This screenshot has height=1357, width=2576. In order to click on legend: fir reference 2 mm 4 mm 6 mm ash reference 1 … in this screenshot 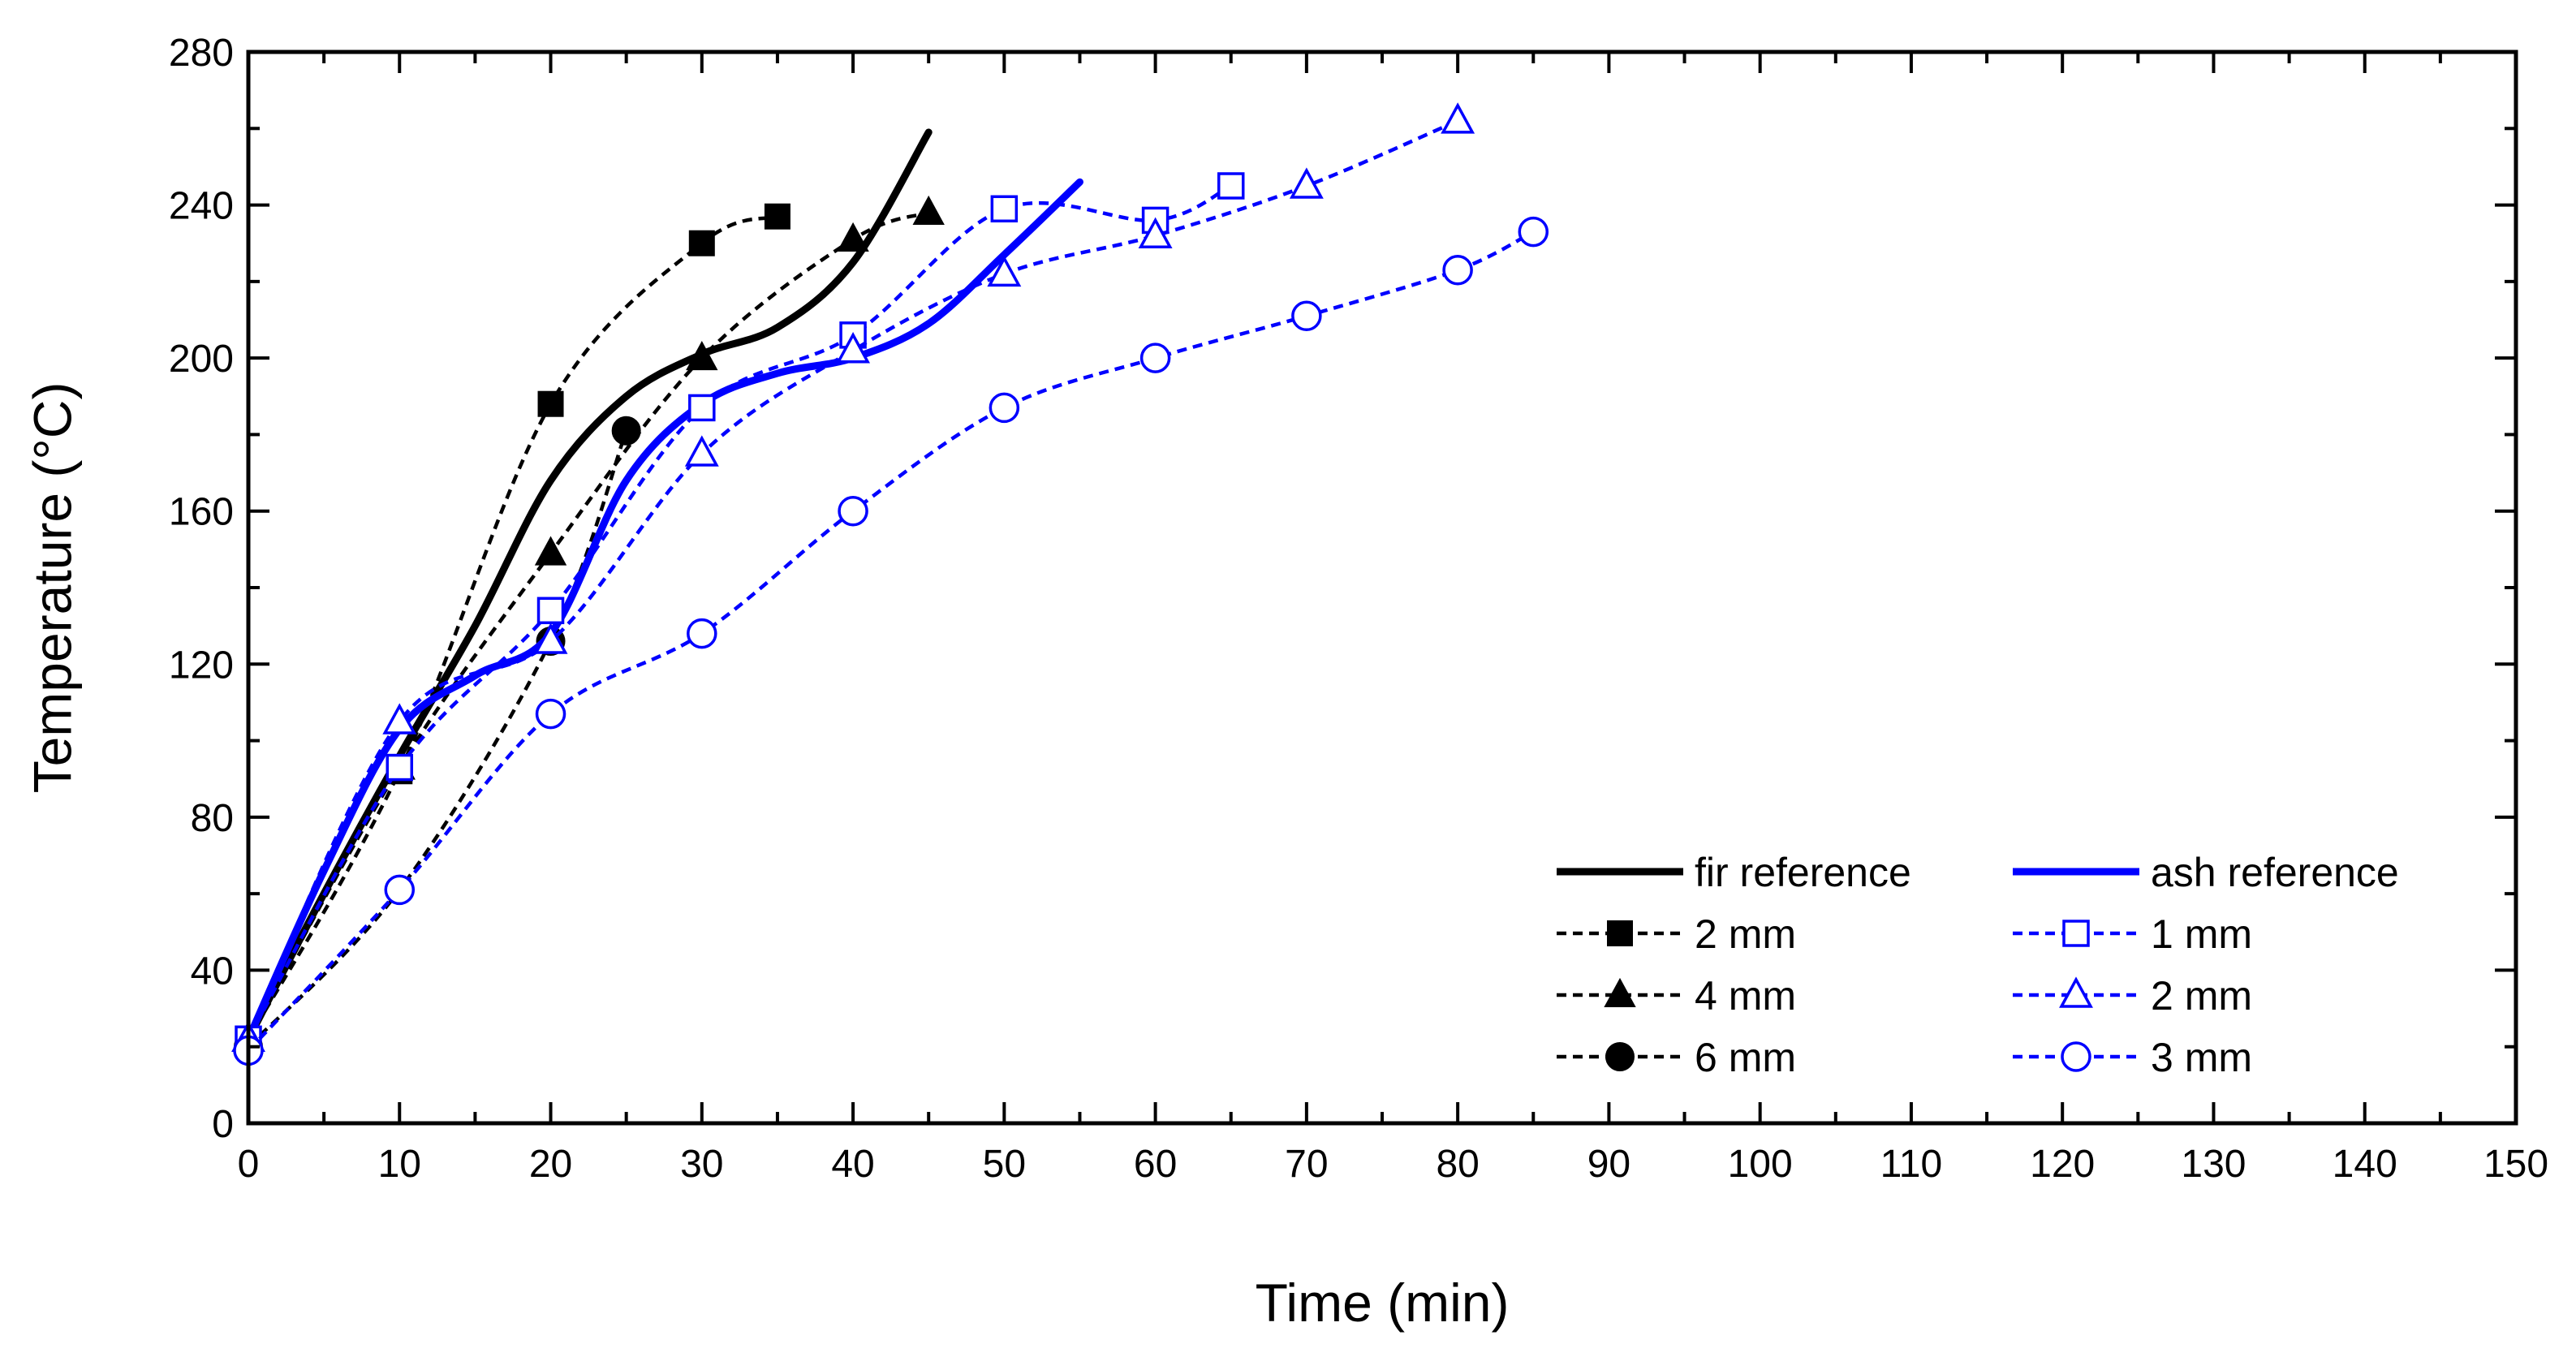, I will do `click(1978, 965)`.